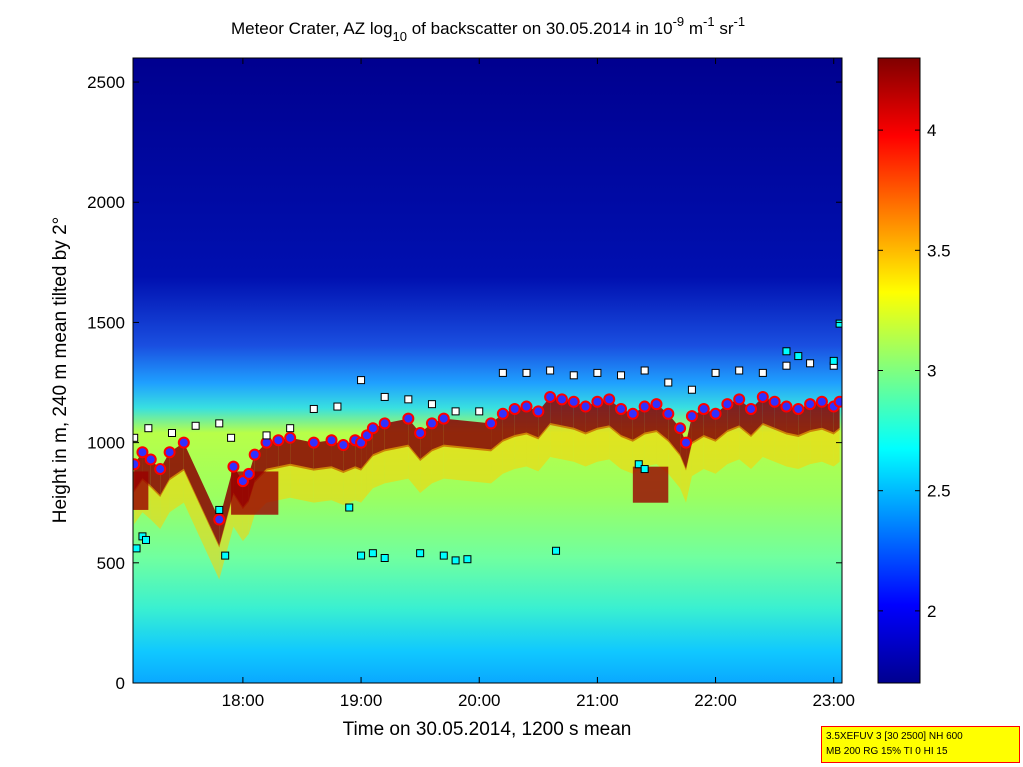 This screenshot has height=767, width=1023. I want to click on y-axis-label: Height in m, 240 m mean tilted by 2°, so click(60, 370).